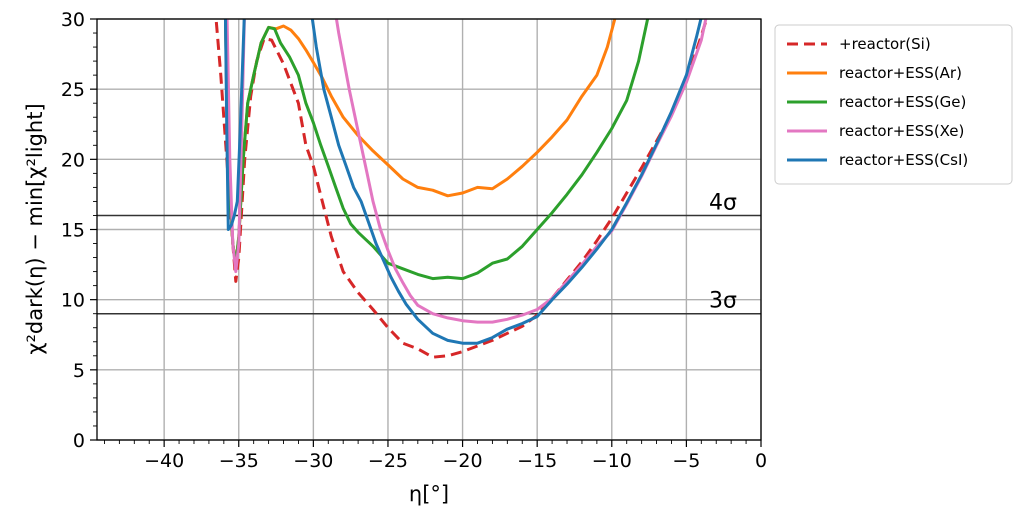 Image resolution: width=1023 pixels, height=508 pixels. I want to click on y-axis-title: χ²dark(η) − min[χ²light], so click(35, 228).